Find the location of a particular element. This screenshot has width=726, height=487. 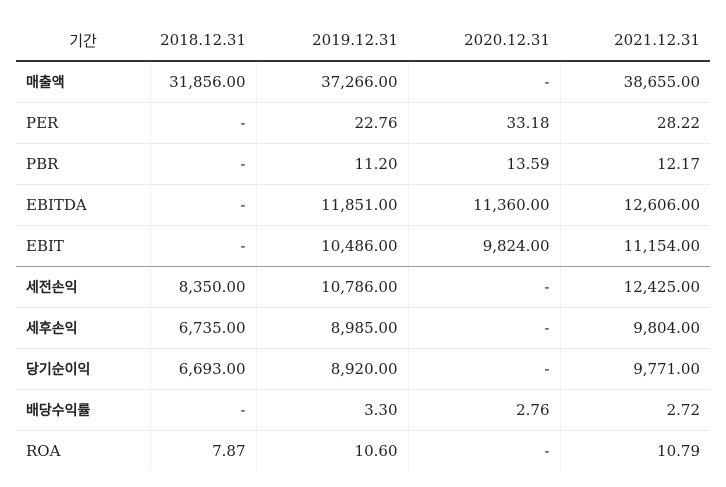

table-cell: 10,486.00 is located at coordinates (331, 246).